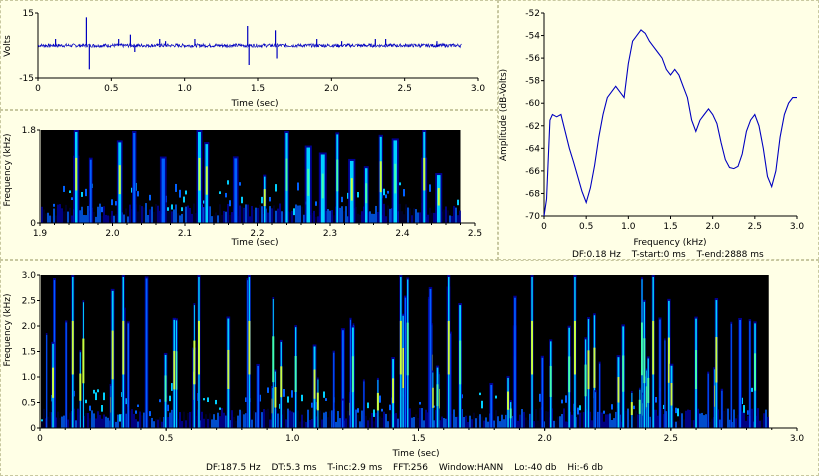  I want to click on spectrum-y-tick-label: -68, so click(532, 194).